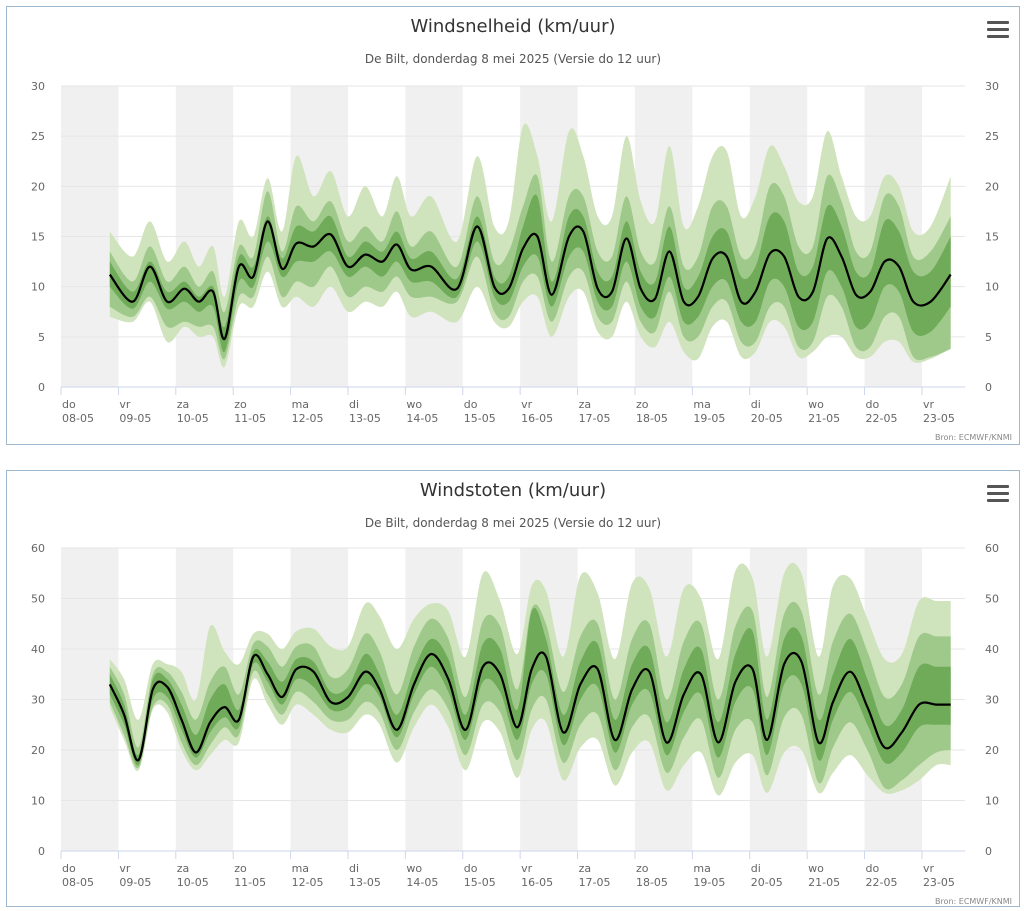  Describe the element at coordinates (988, 337) in the screenshot. I see `y-tick-label-right: 5` at that location.